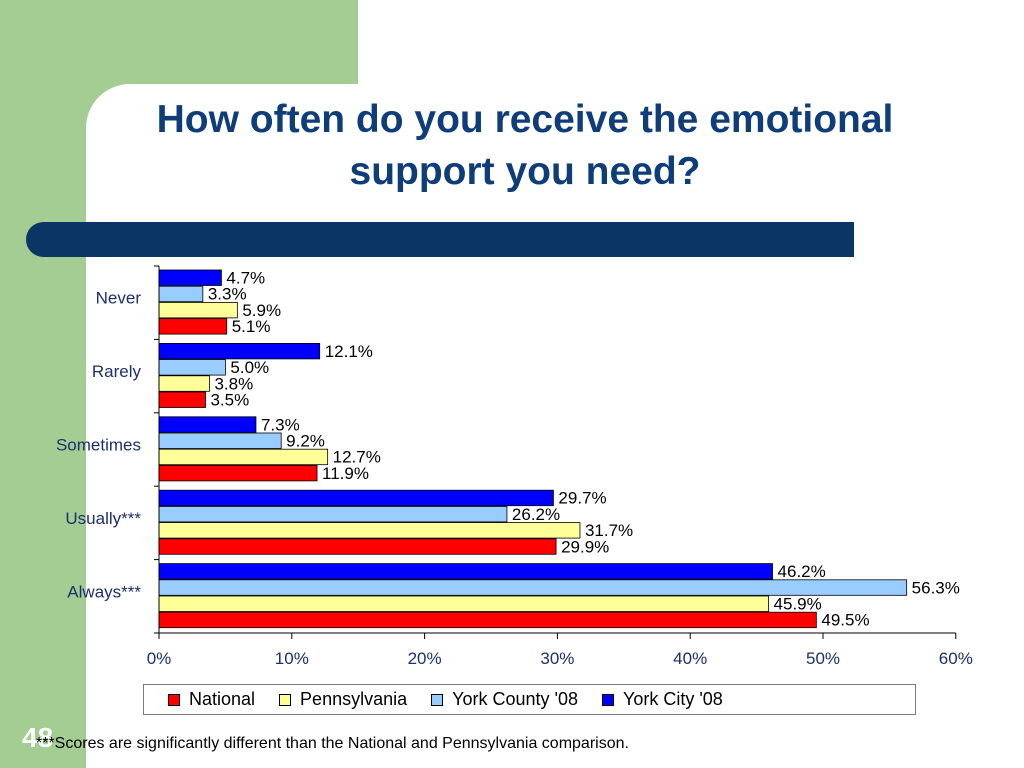  I want to click on legend-item: York City '08, so click(662, 699).